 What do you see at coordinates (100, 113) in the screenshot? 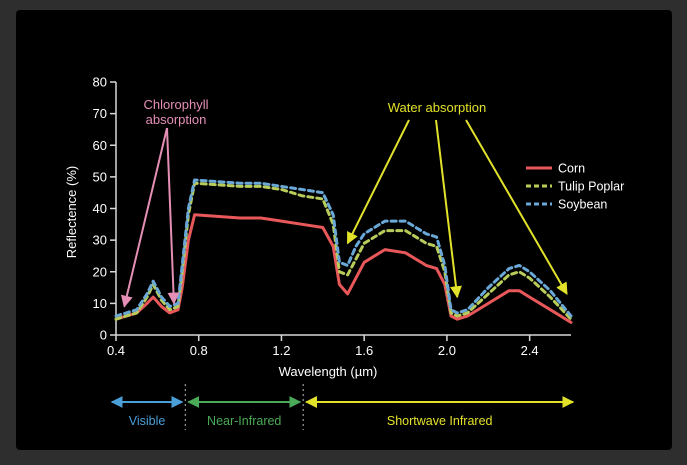
I see `y-tick-label: 70` at bounding box center [100, 113].